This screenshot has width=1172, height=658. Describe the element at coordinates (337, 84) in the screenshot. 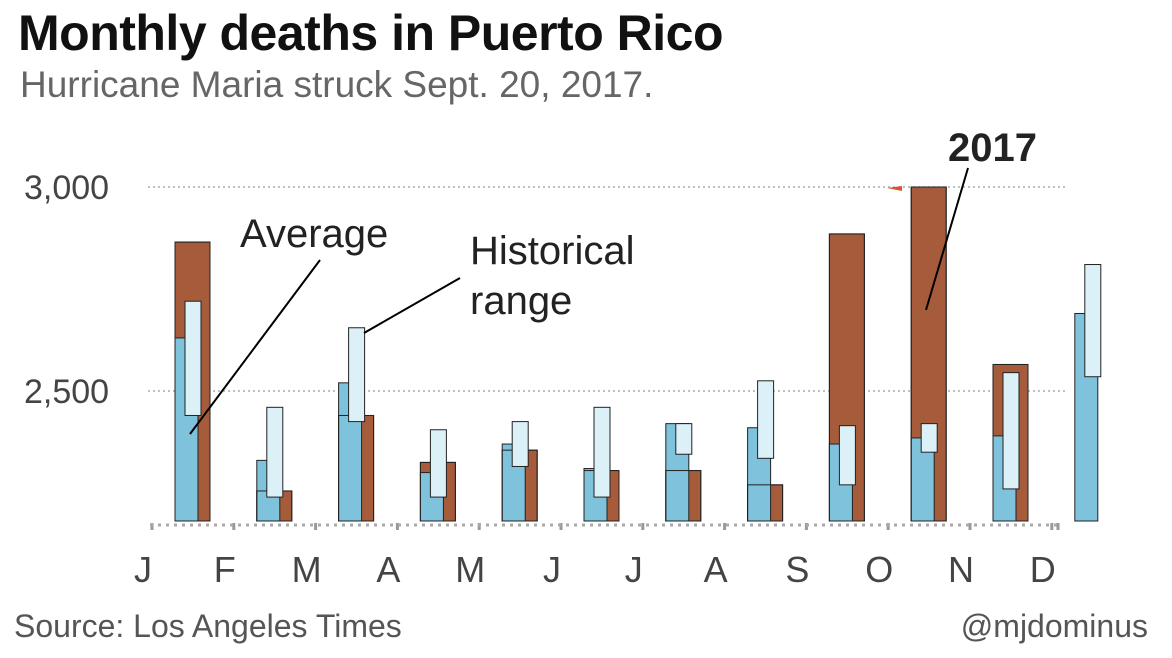

I see `chart-subtitle: Hurricane Maria struck Sept. 20, 2017.` at that location.